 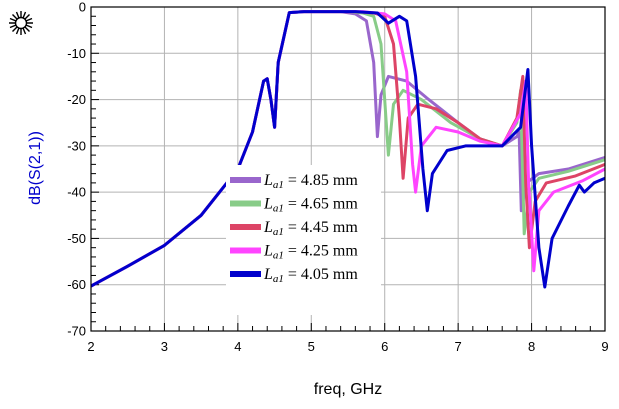 What do you see at coordinates (164, 346) in the screenshot?
I see `x-tick-label: 3` at bounding box center [164, 346].